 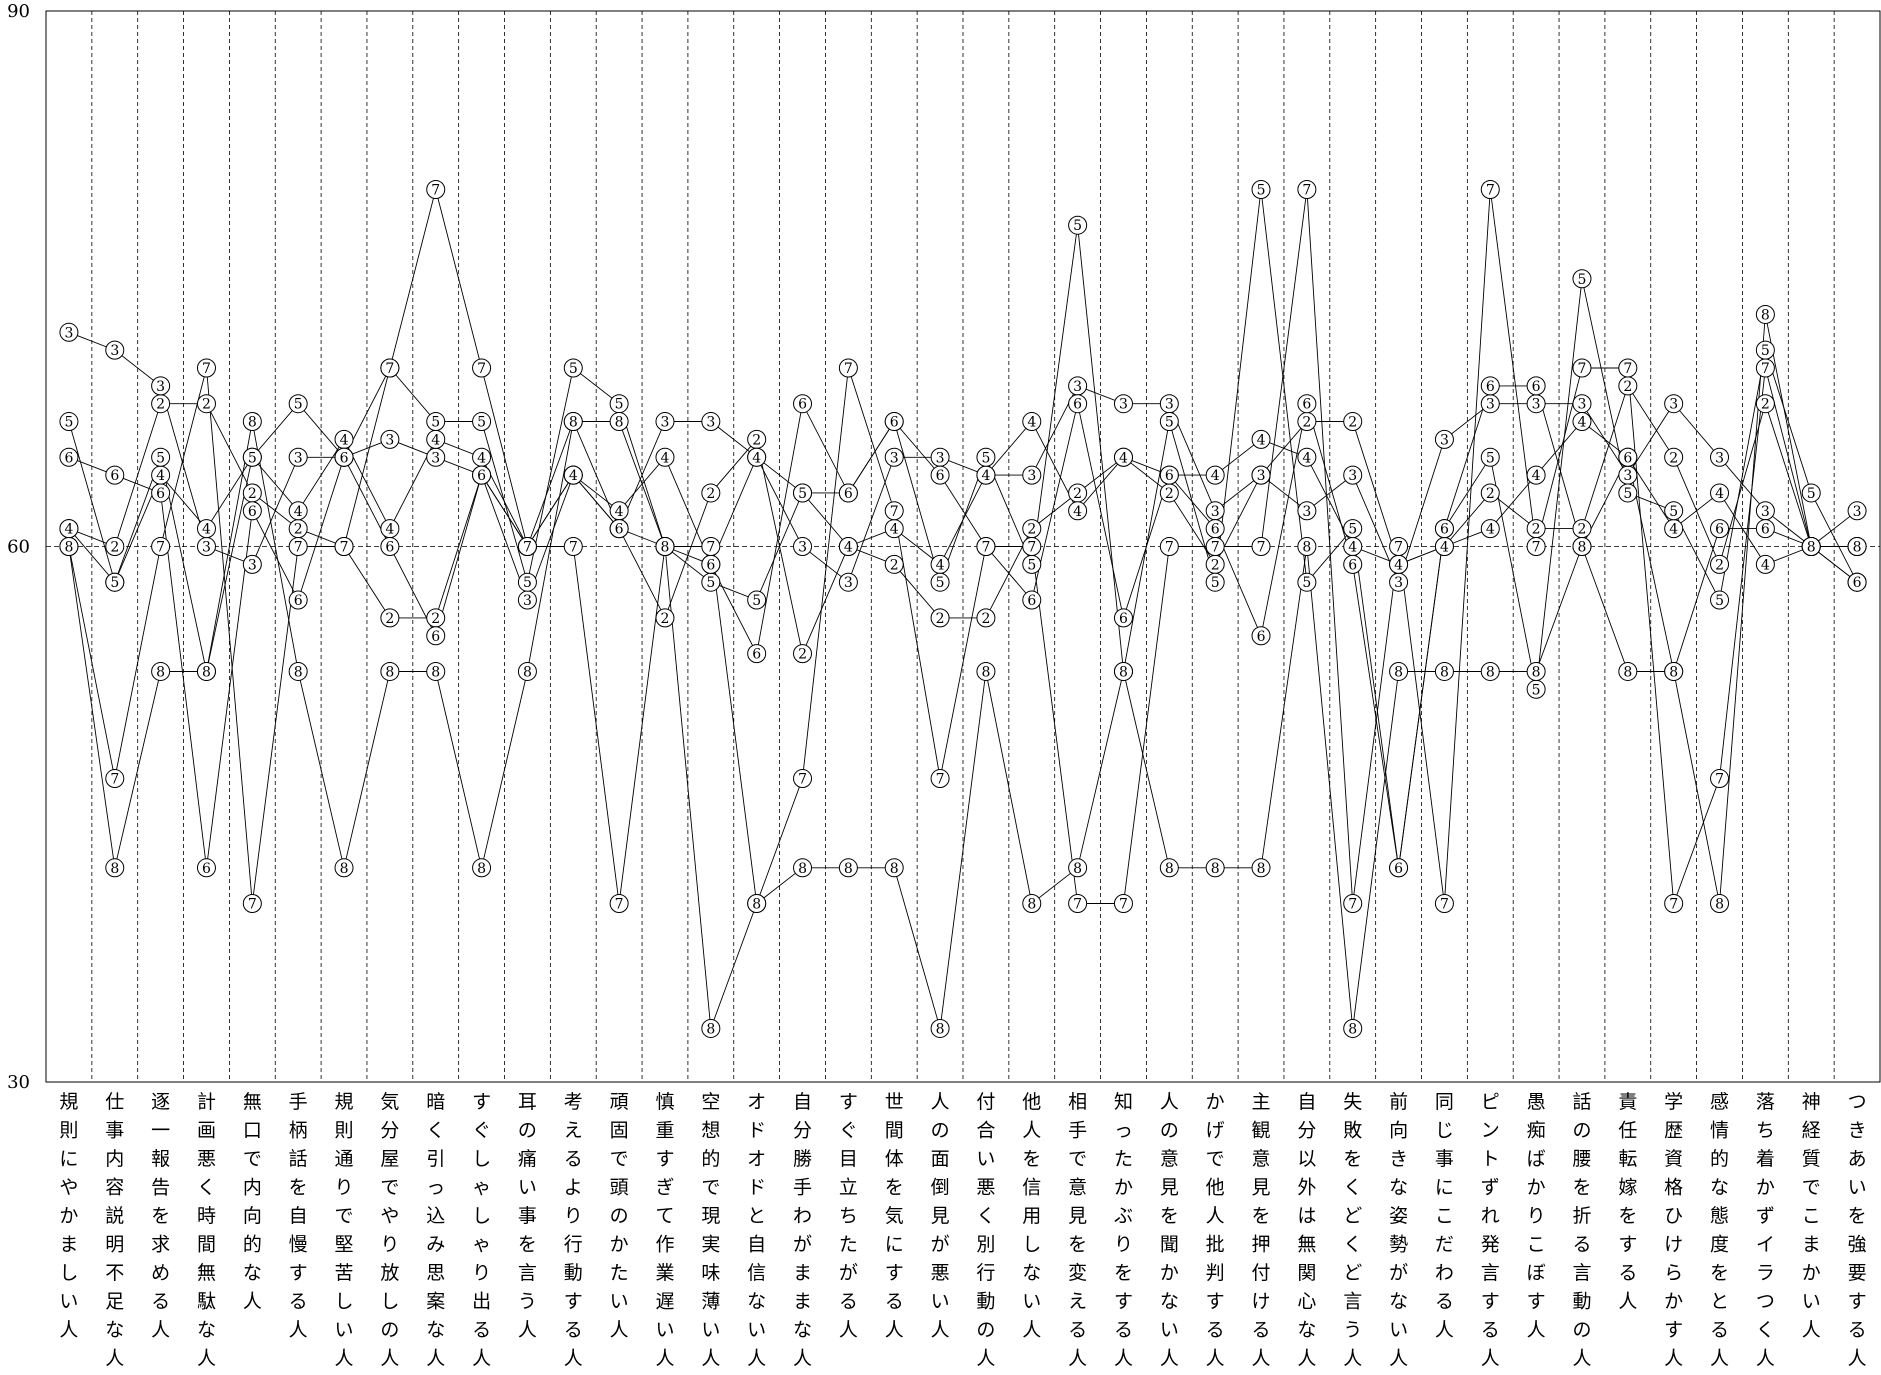 I want to click on category-label: 規則通りで堅苦しい人, so click(x=344, y=1230).